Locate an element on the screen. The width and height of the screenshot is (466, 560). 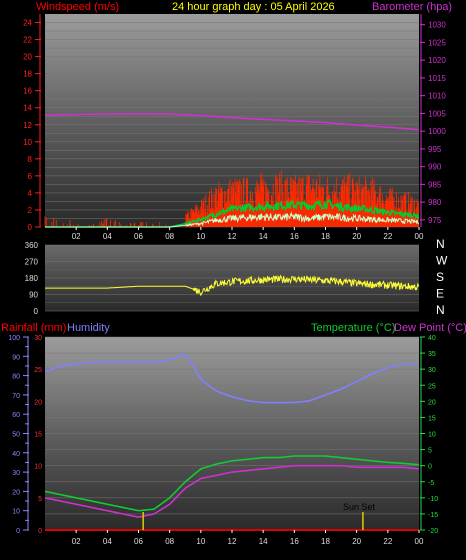
rainfall-tick-label: 30 is located at coordinates (38, 338).